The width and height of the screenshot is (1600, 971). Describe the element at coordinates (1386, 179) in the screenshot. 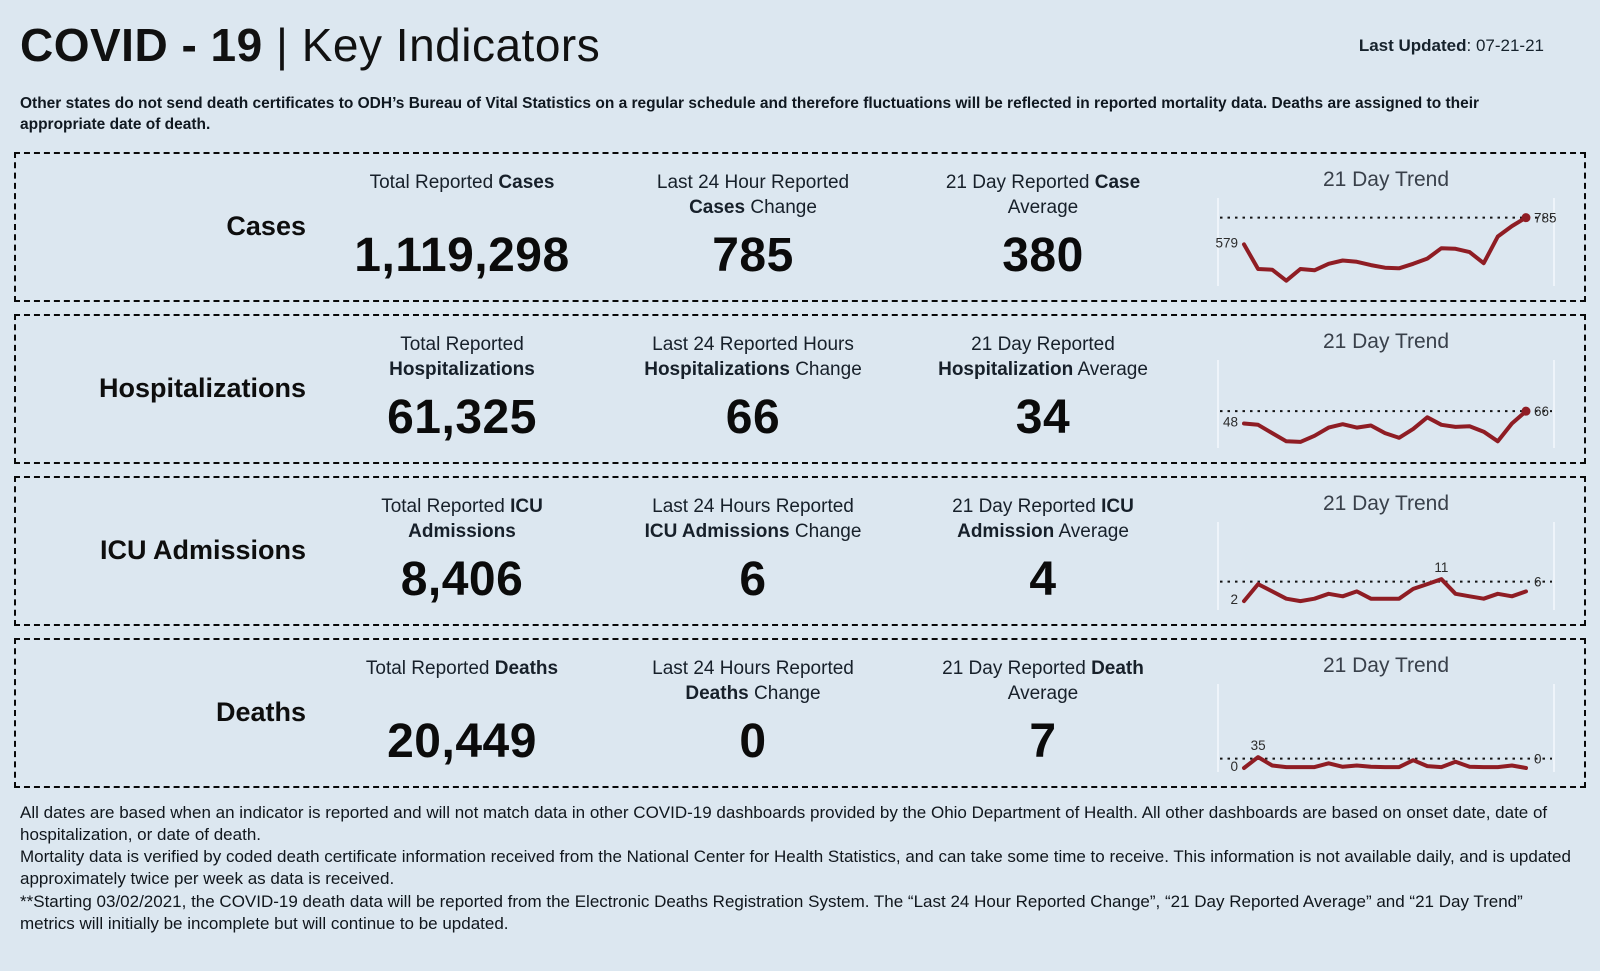

I see `cases-trend-title: 21 Day Trend` at that location.